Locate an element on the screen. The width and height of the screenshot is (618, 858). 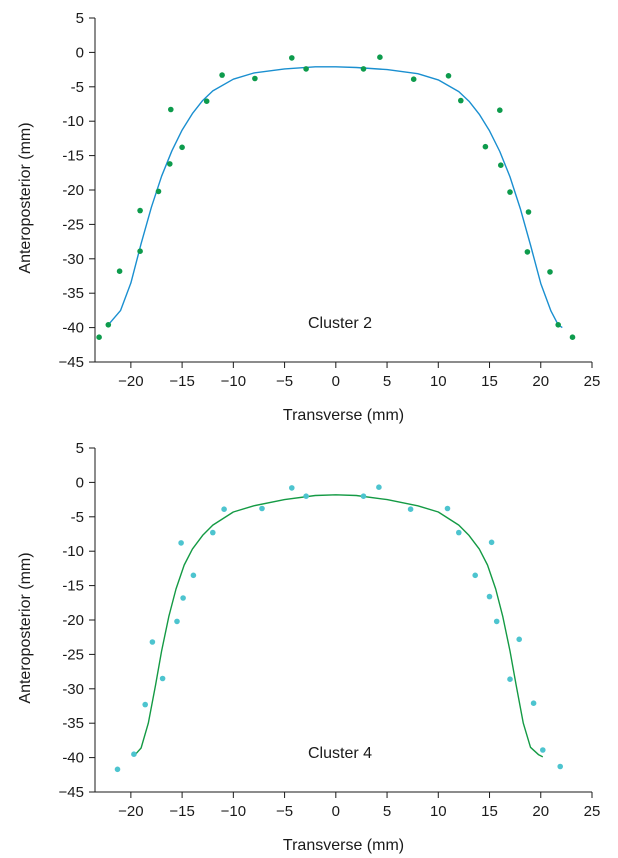
y-tick-label: -15 is located at coordinates (73, 156).